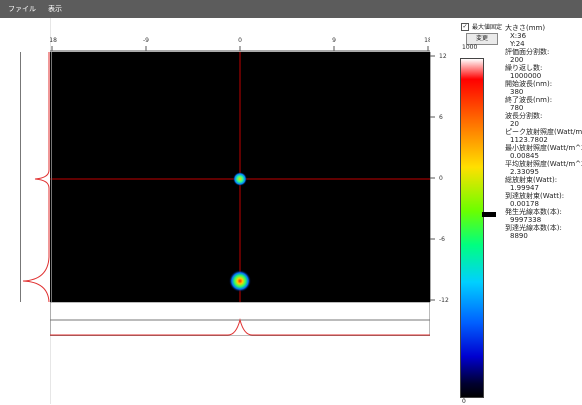  I want to click on info-label: 総放射束(Watt):, so click(543, 180).